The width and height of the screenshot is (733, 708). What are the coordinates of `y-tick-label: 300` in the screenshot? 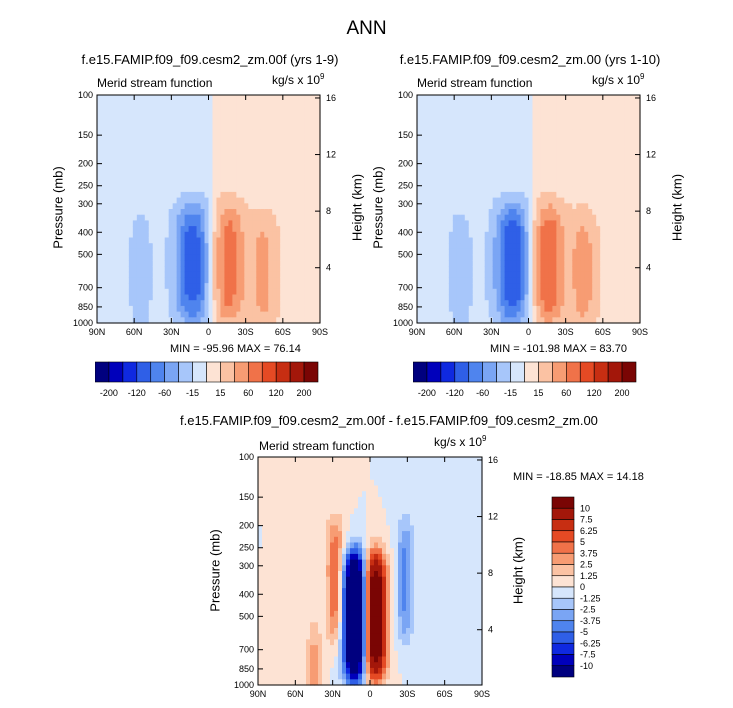 It's located at (405, 204).